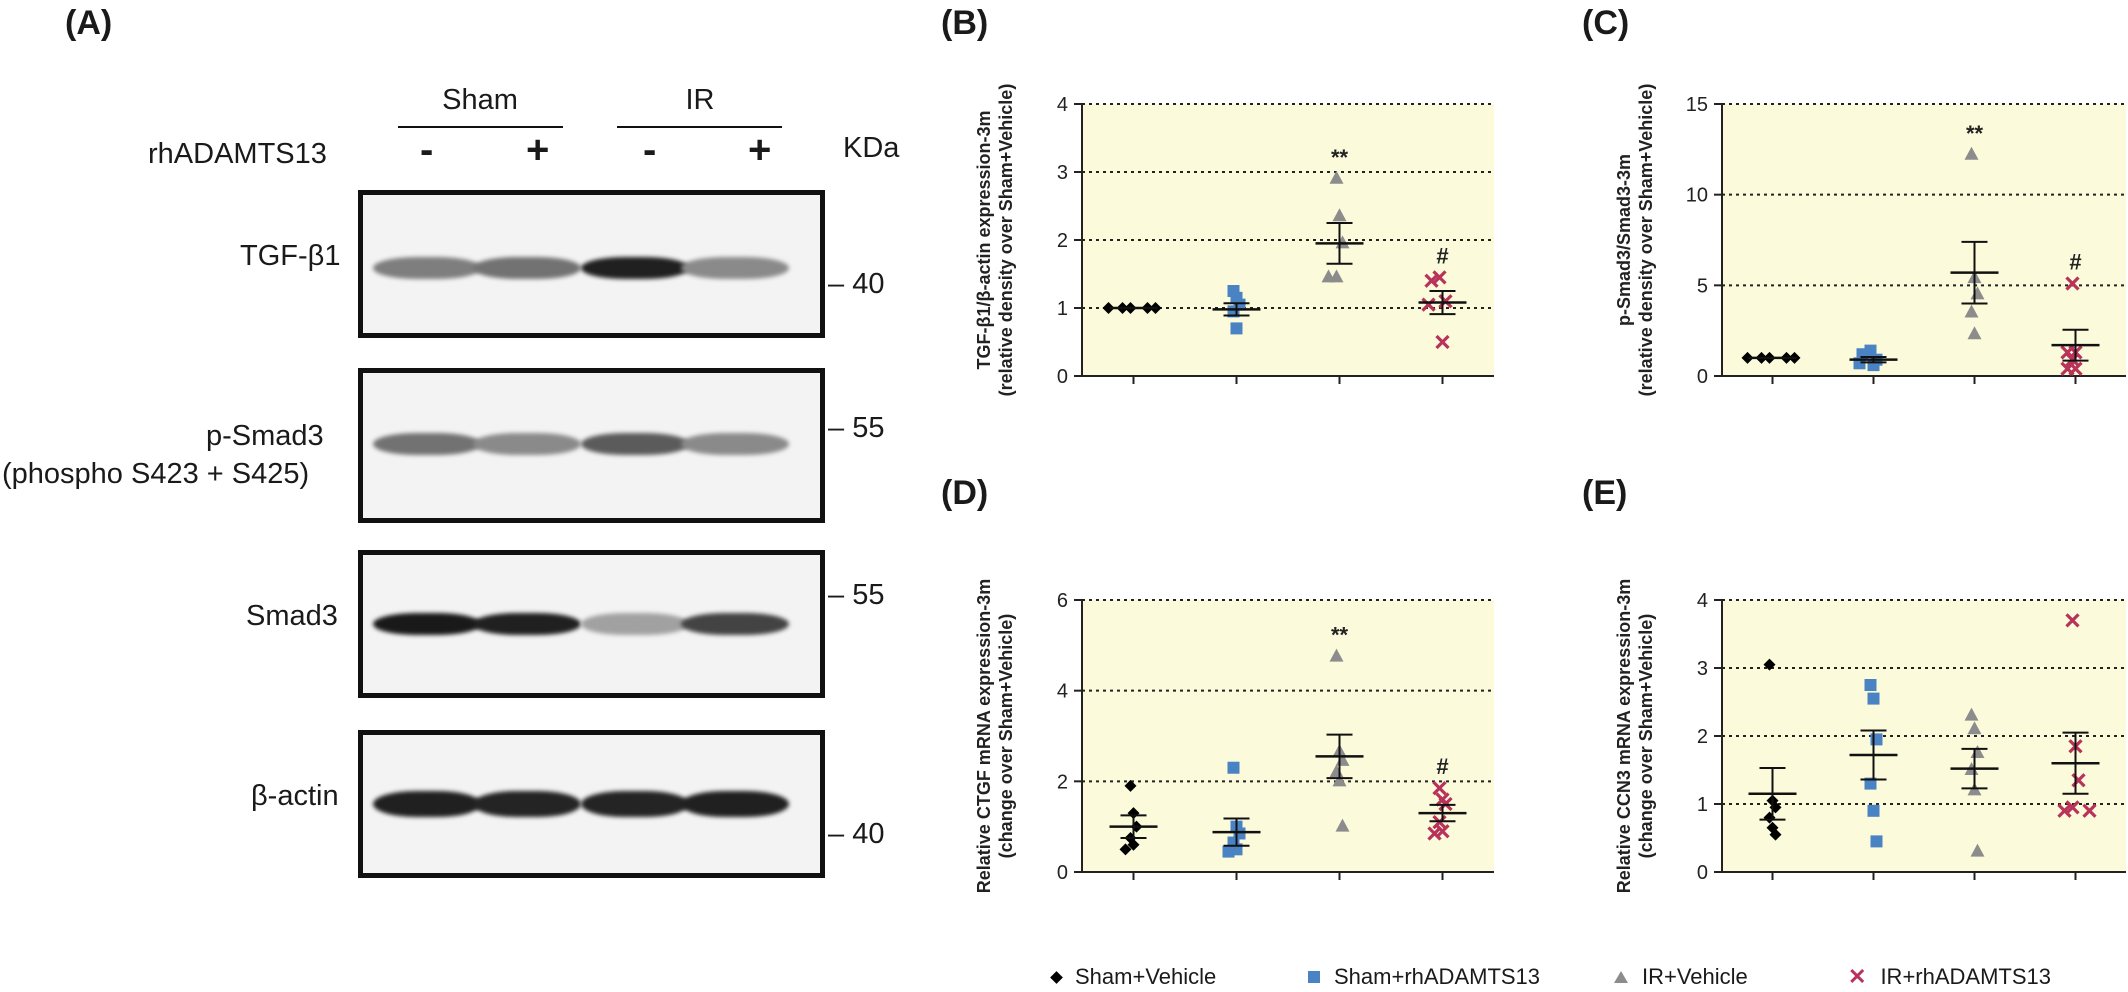 The image size is (2128, 992). What do you see at coordinates (480, 100) in the screenshot?
I see `group-label-sham: Sham` at bounding box center [480, 100].